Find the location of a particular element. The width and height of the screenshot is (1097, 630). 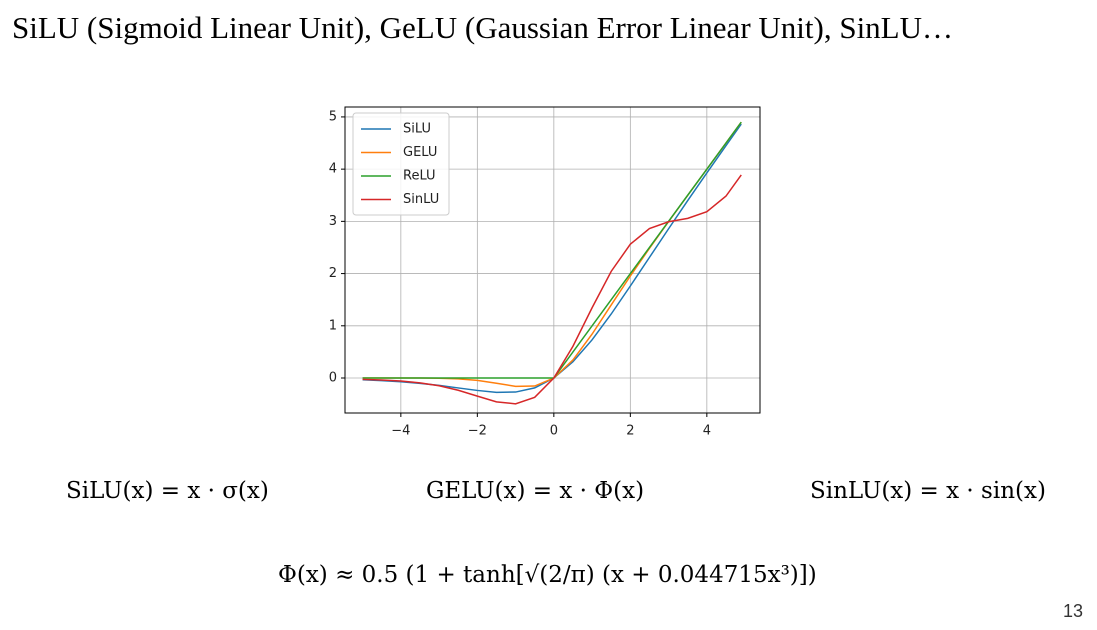

y-tick-label: 4 is located at coordinates (333, 169).